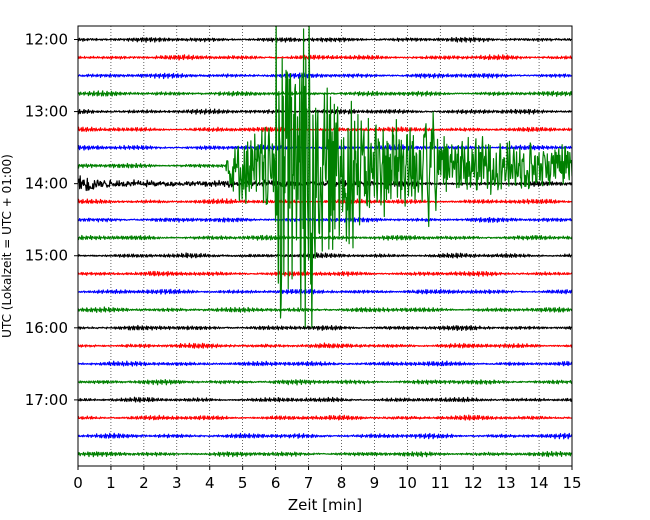 The image size is (650, 520). Describe the element at coordinates (46, 400) in the screenshot. I see `y-tick-label: 17:00` at that location.